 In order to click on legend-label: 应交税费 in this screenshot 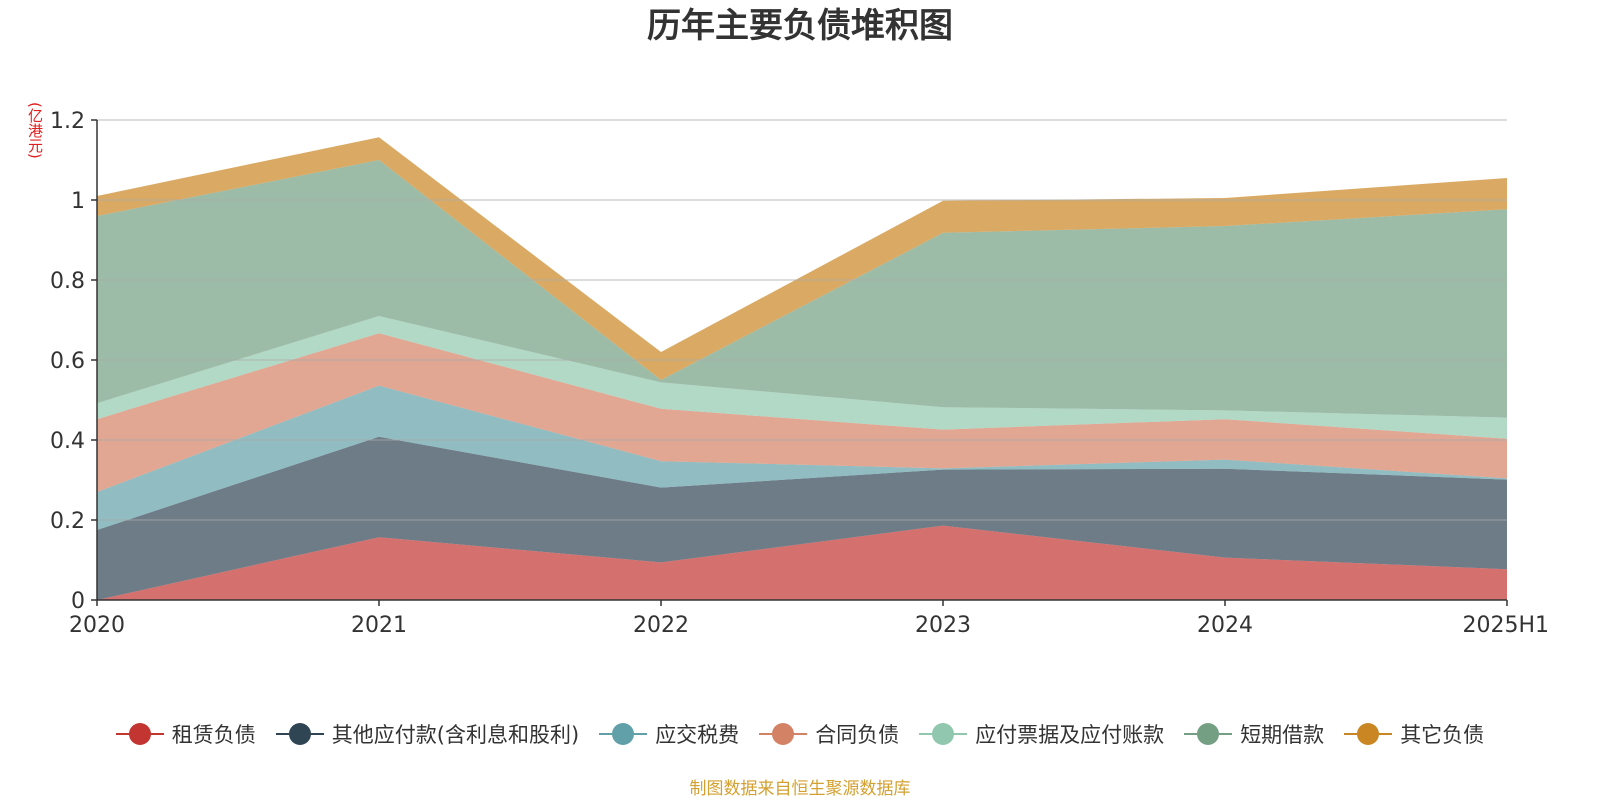, I will do `click(697, 735)`.